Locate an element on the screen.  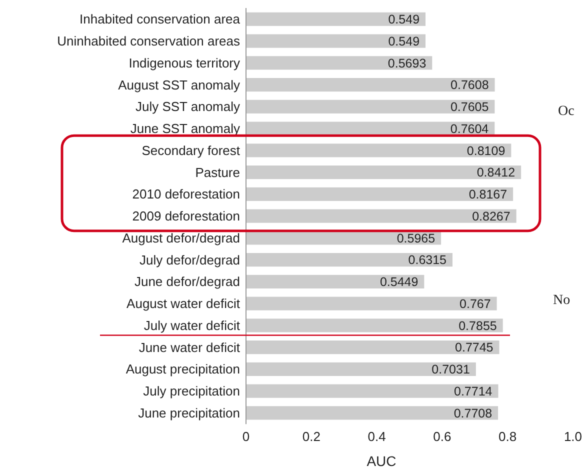
y-tick-label: 2009 deforestation is located at coordinates (186, 216).